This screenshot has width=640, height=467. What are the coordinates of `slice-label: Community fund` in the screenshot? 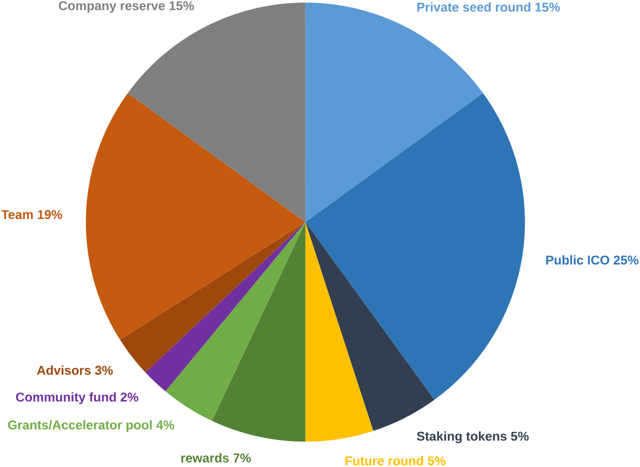 It's located at (66, 398).